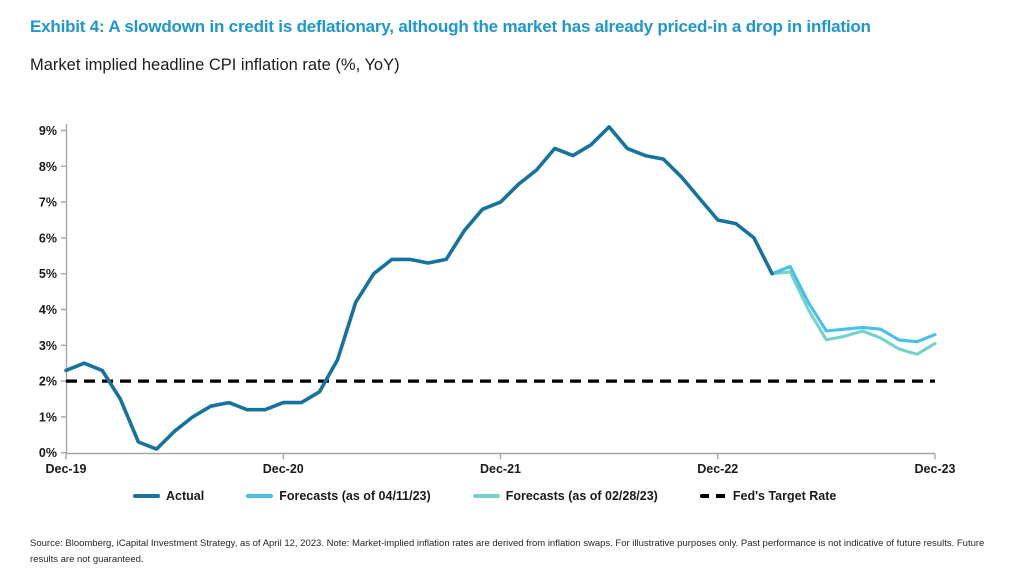 The height and width of the screenshot is (576, 1024). I want to click on y-axis-tick-label: 8%, so click(48, 167).